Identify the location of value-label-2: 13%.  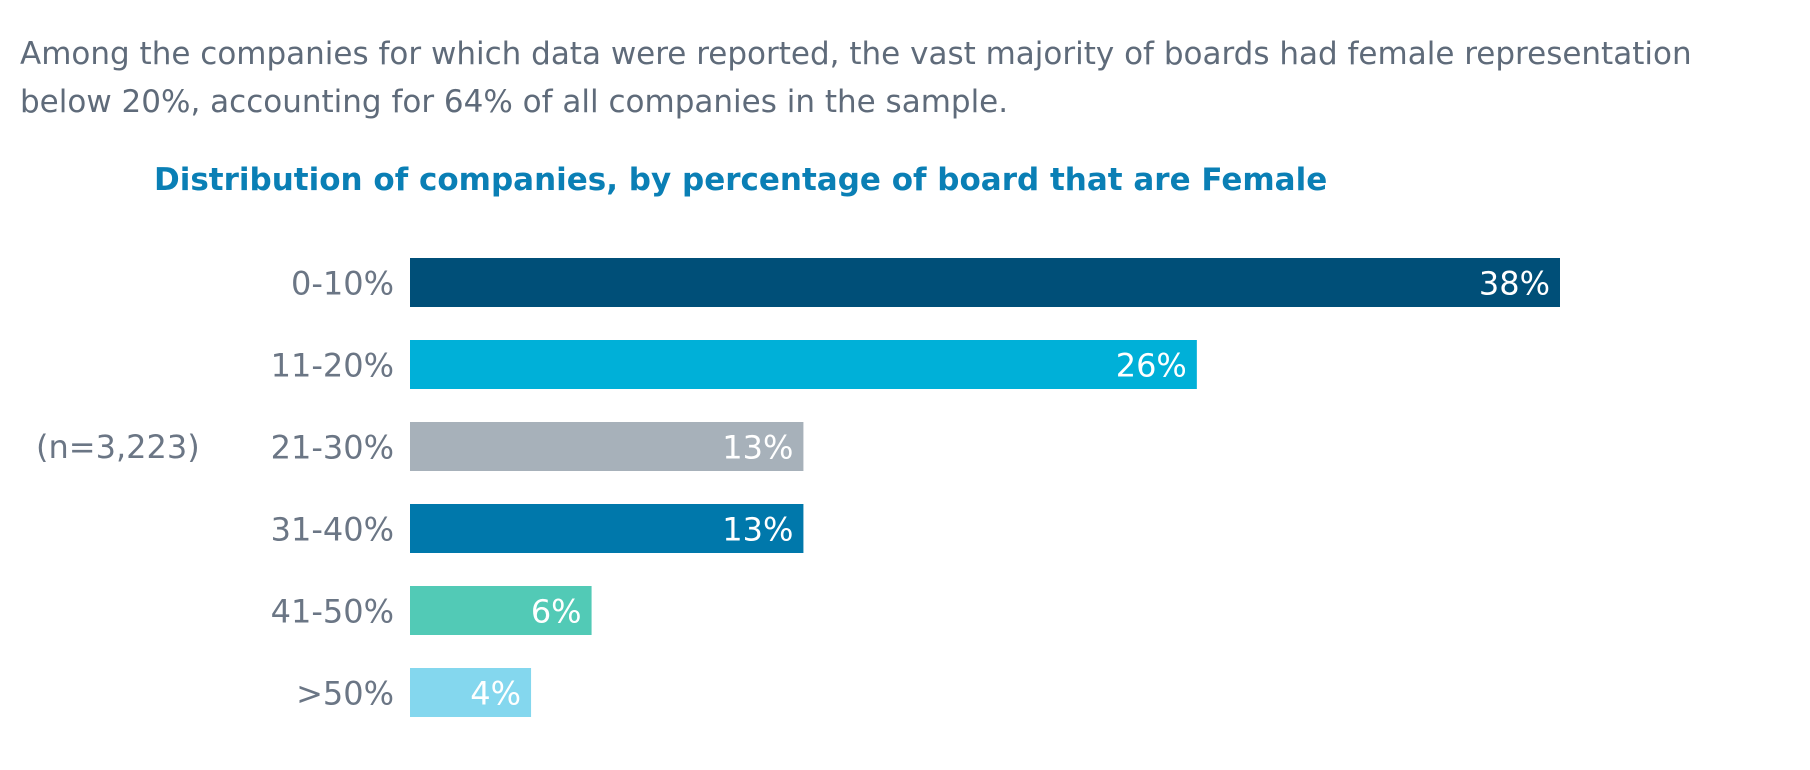
(757, 448).